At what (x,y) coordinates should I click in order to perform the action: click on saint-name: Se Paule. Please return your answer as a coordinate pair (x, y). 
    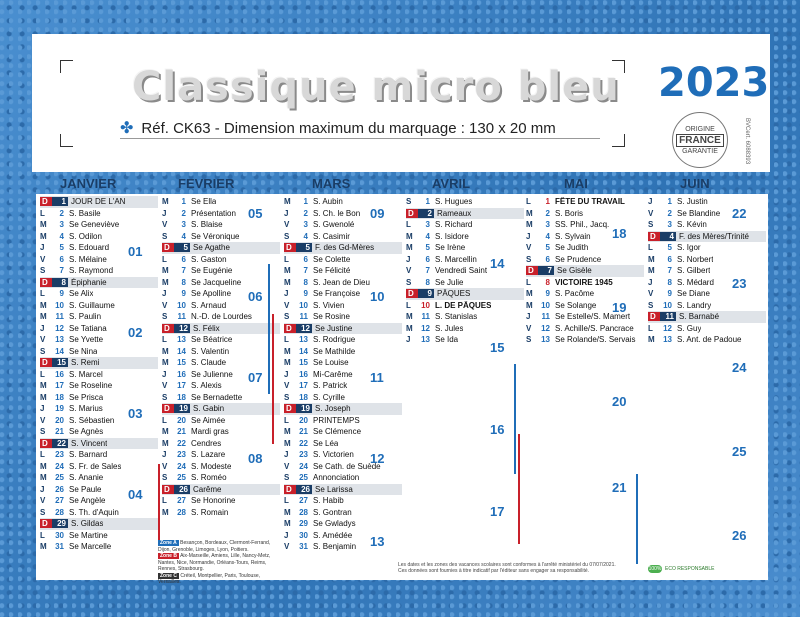
    Looking at the image, I should click on (85, 489).